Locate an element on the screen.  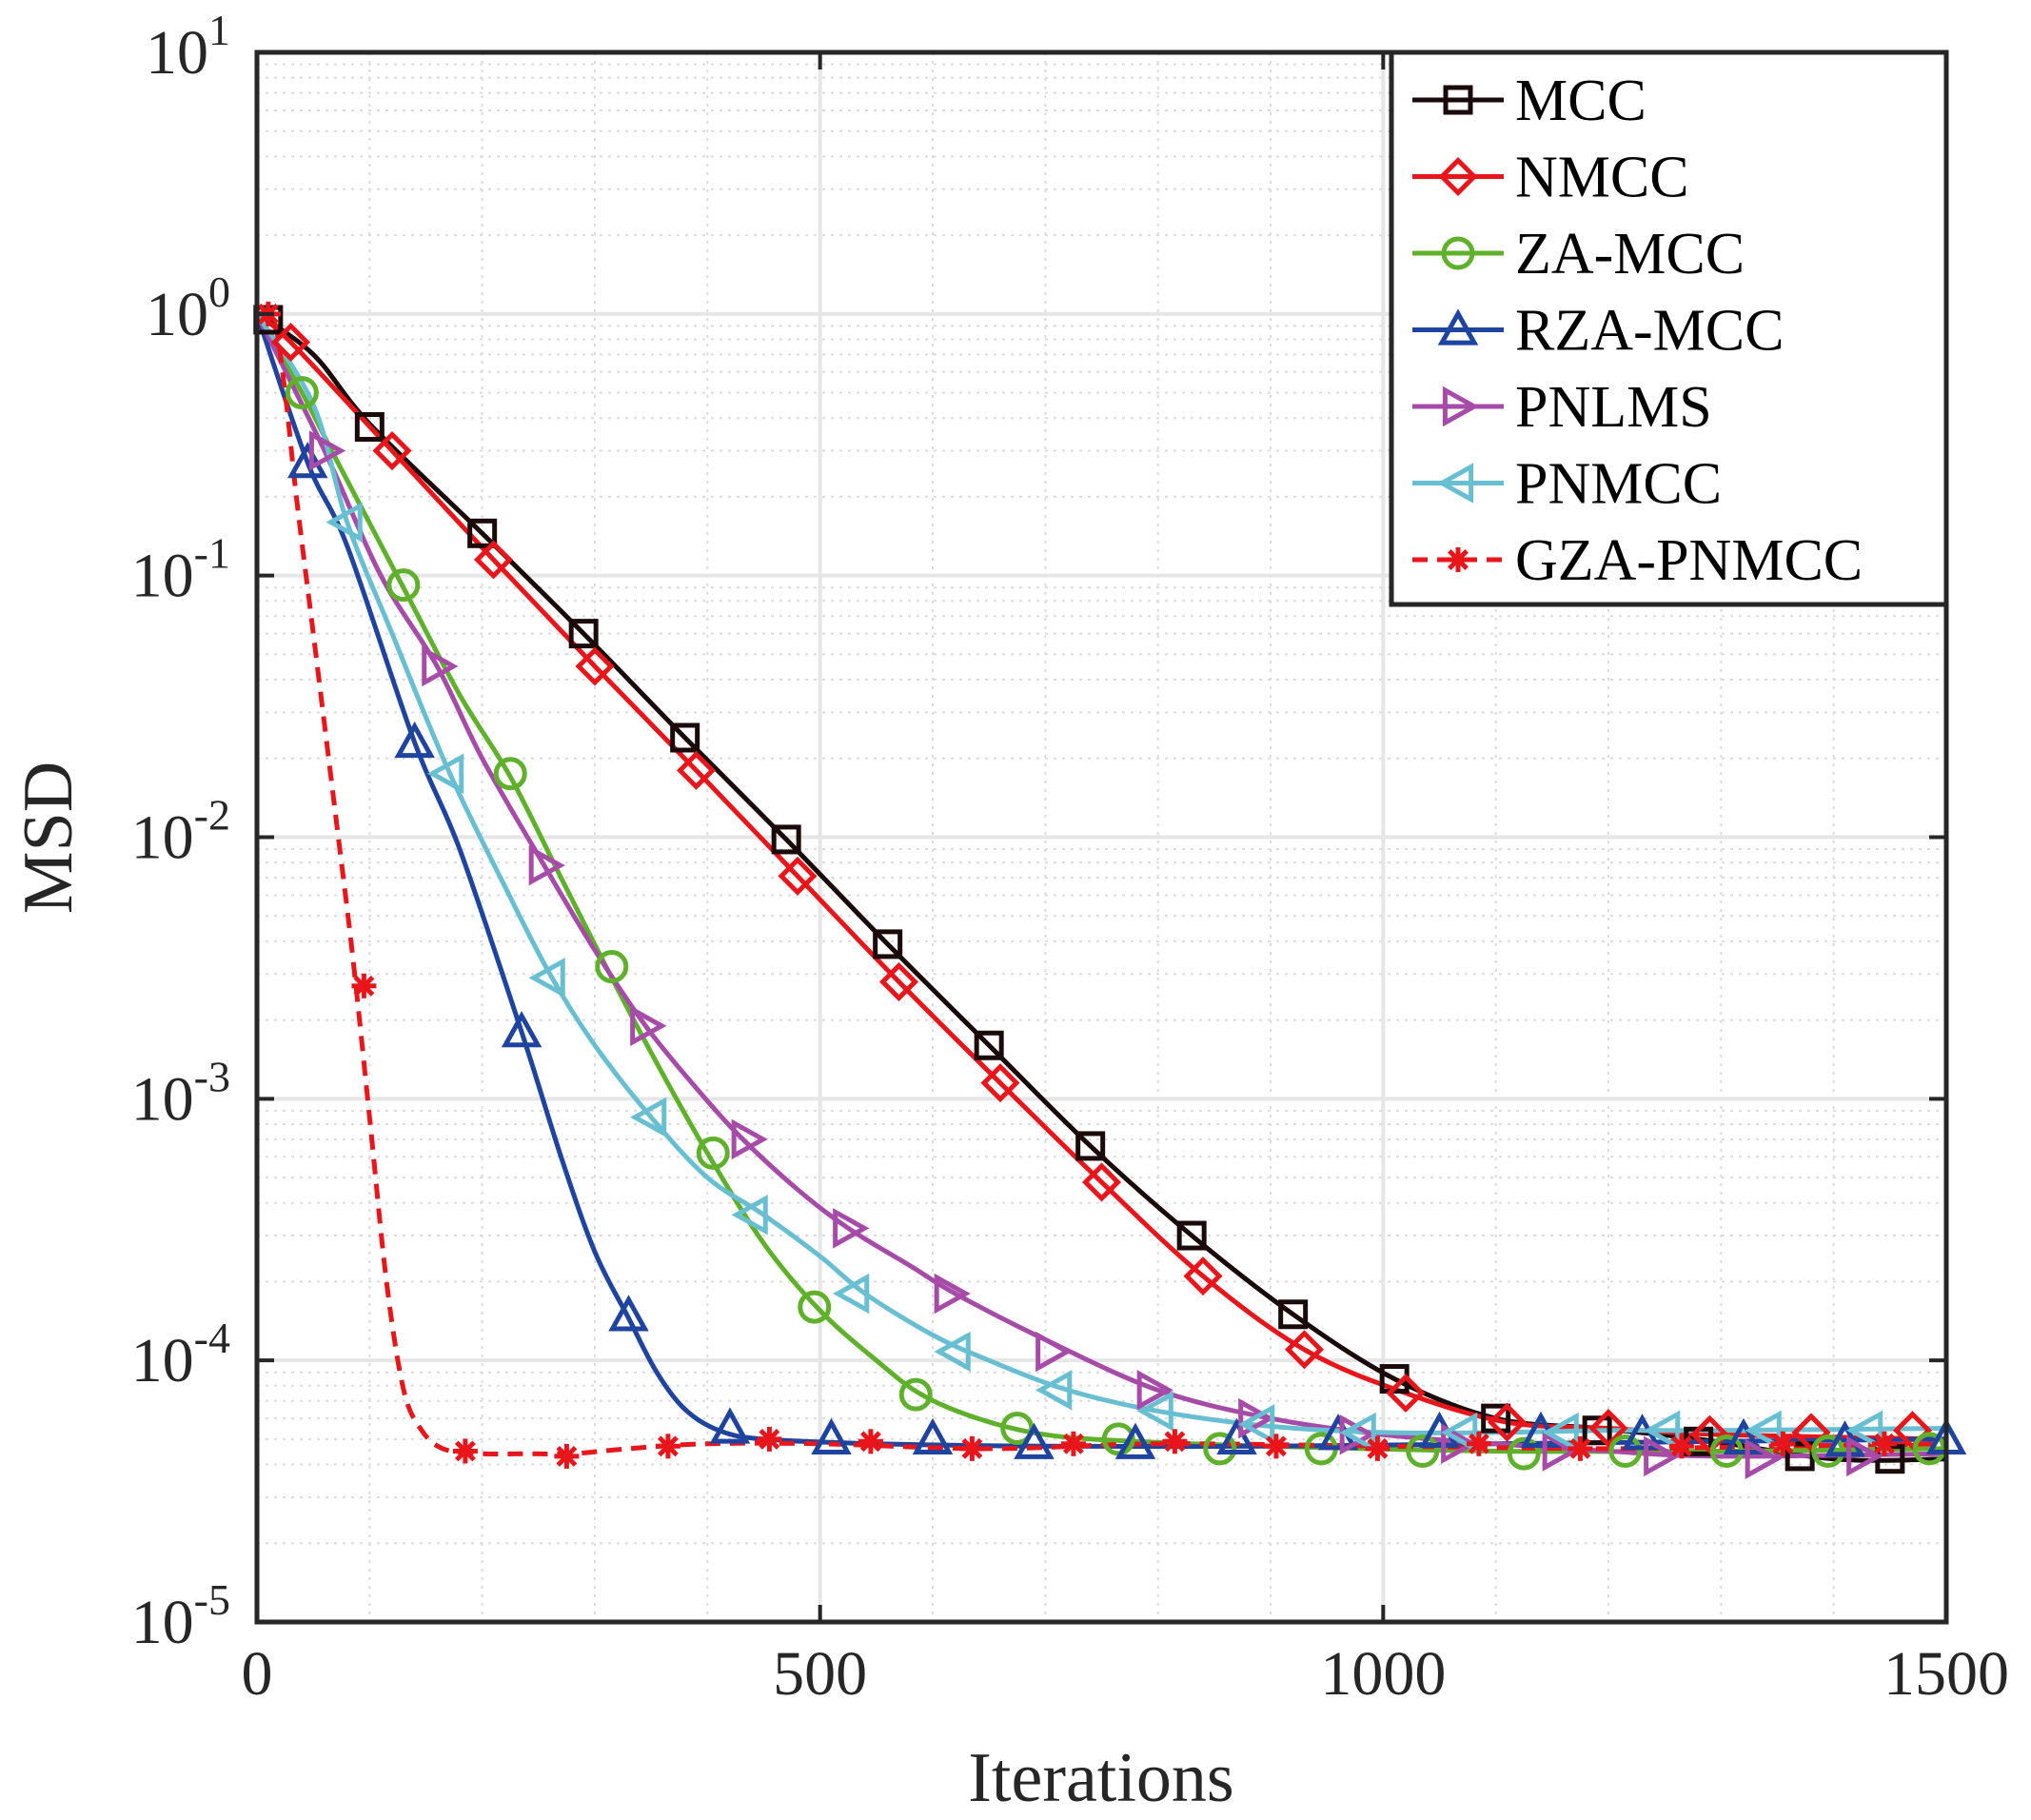
legend-marker-za-mcc is located at coordinates (1458, 253).